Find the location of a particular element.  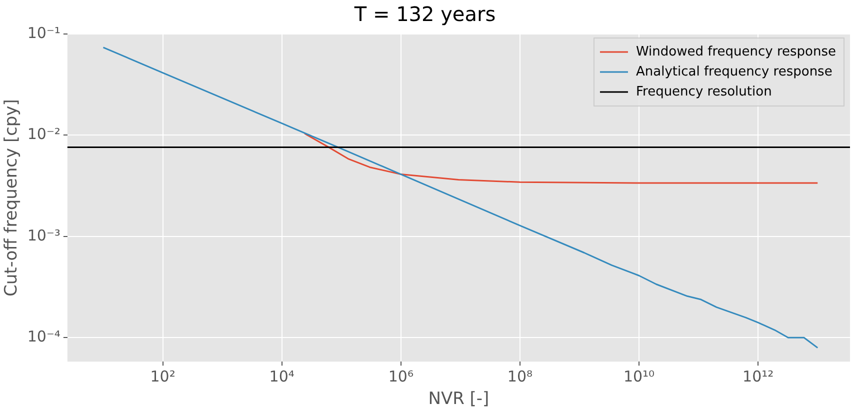

chart-title: T = 132 years is located at coordinates (424, 14).